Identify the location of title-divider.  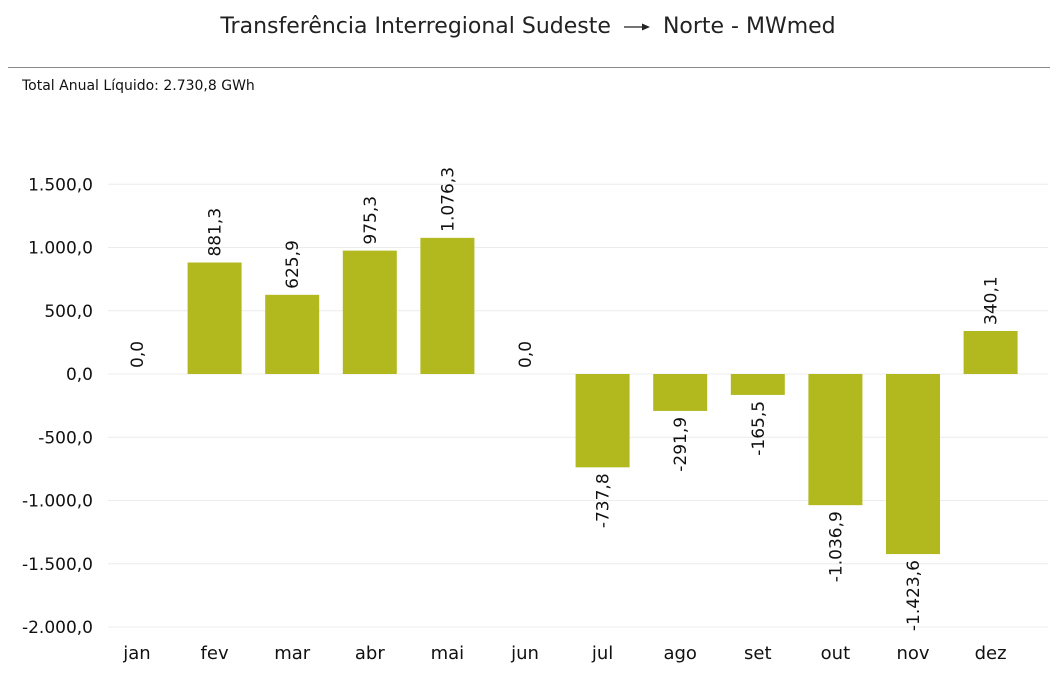
(529, 67).